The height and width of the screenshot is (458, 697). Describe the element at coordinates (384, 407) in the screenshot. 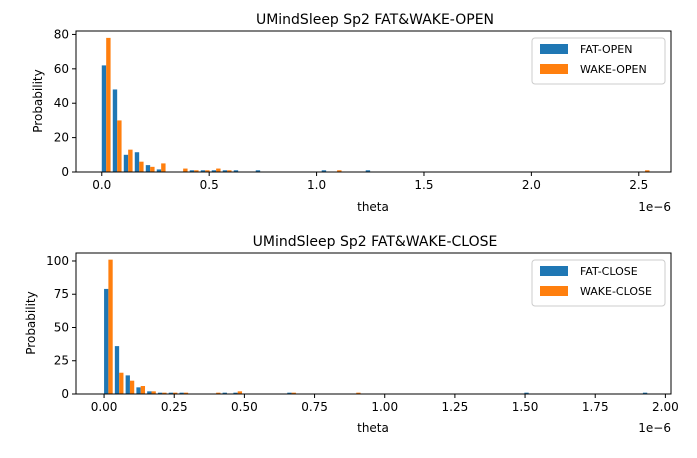

I see `chart-close-xtick-label: 1.00` at that location.